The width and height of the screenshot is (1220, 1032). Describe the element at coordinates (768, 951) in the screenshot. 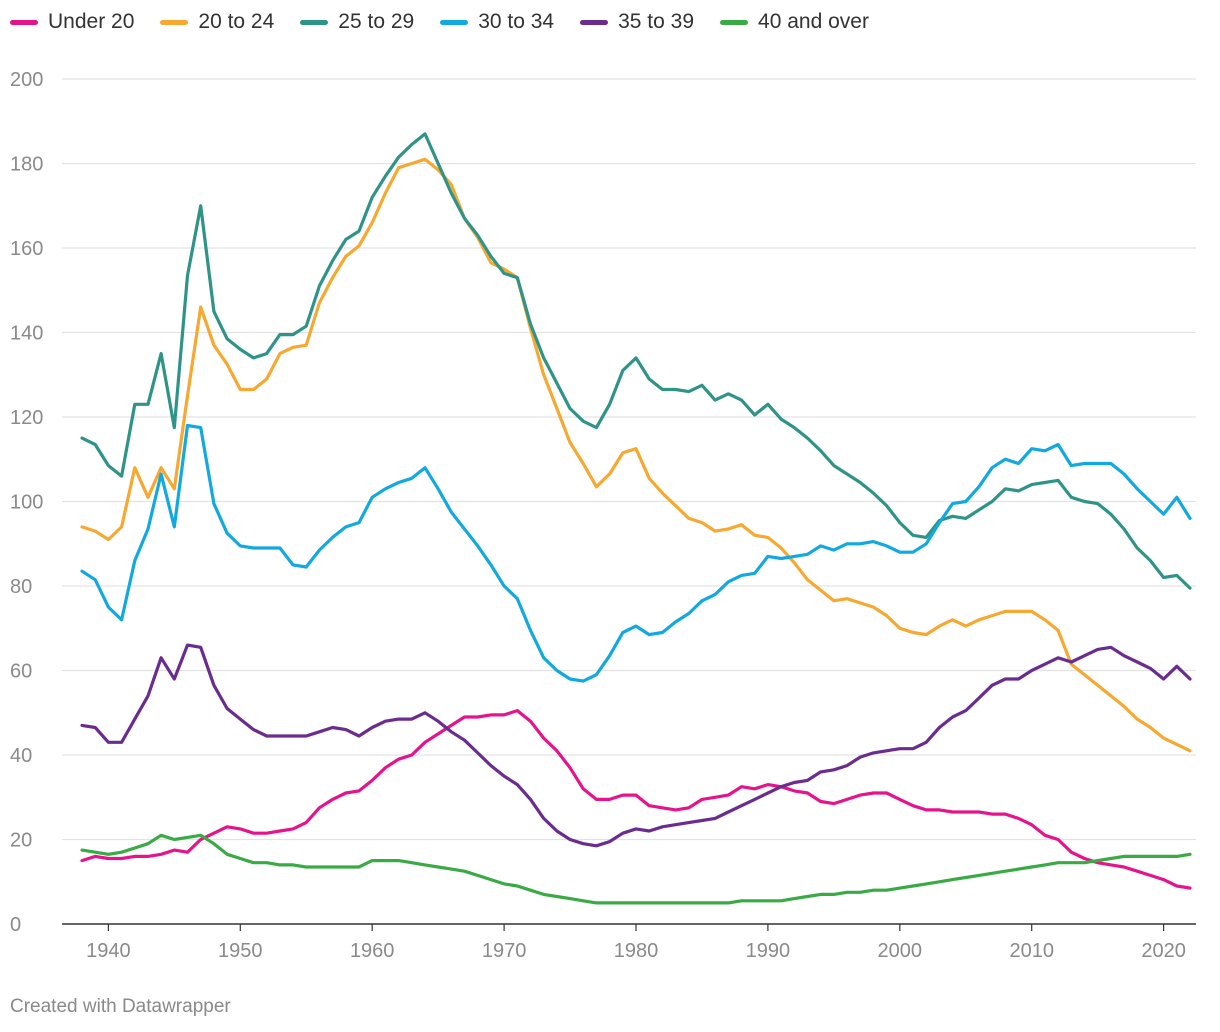

I see `x-tick-label: 1990` at that location.